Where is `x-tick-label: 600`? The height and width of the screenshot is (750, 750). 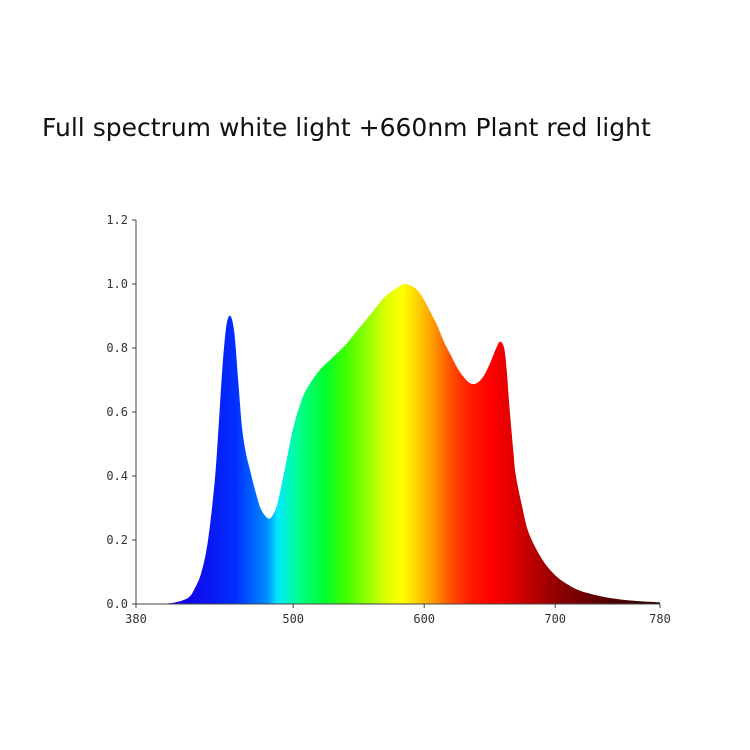
x-tick-label: 600 is located at coordinates (424, 619).